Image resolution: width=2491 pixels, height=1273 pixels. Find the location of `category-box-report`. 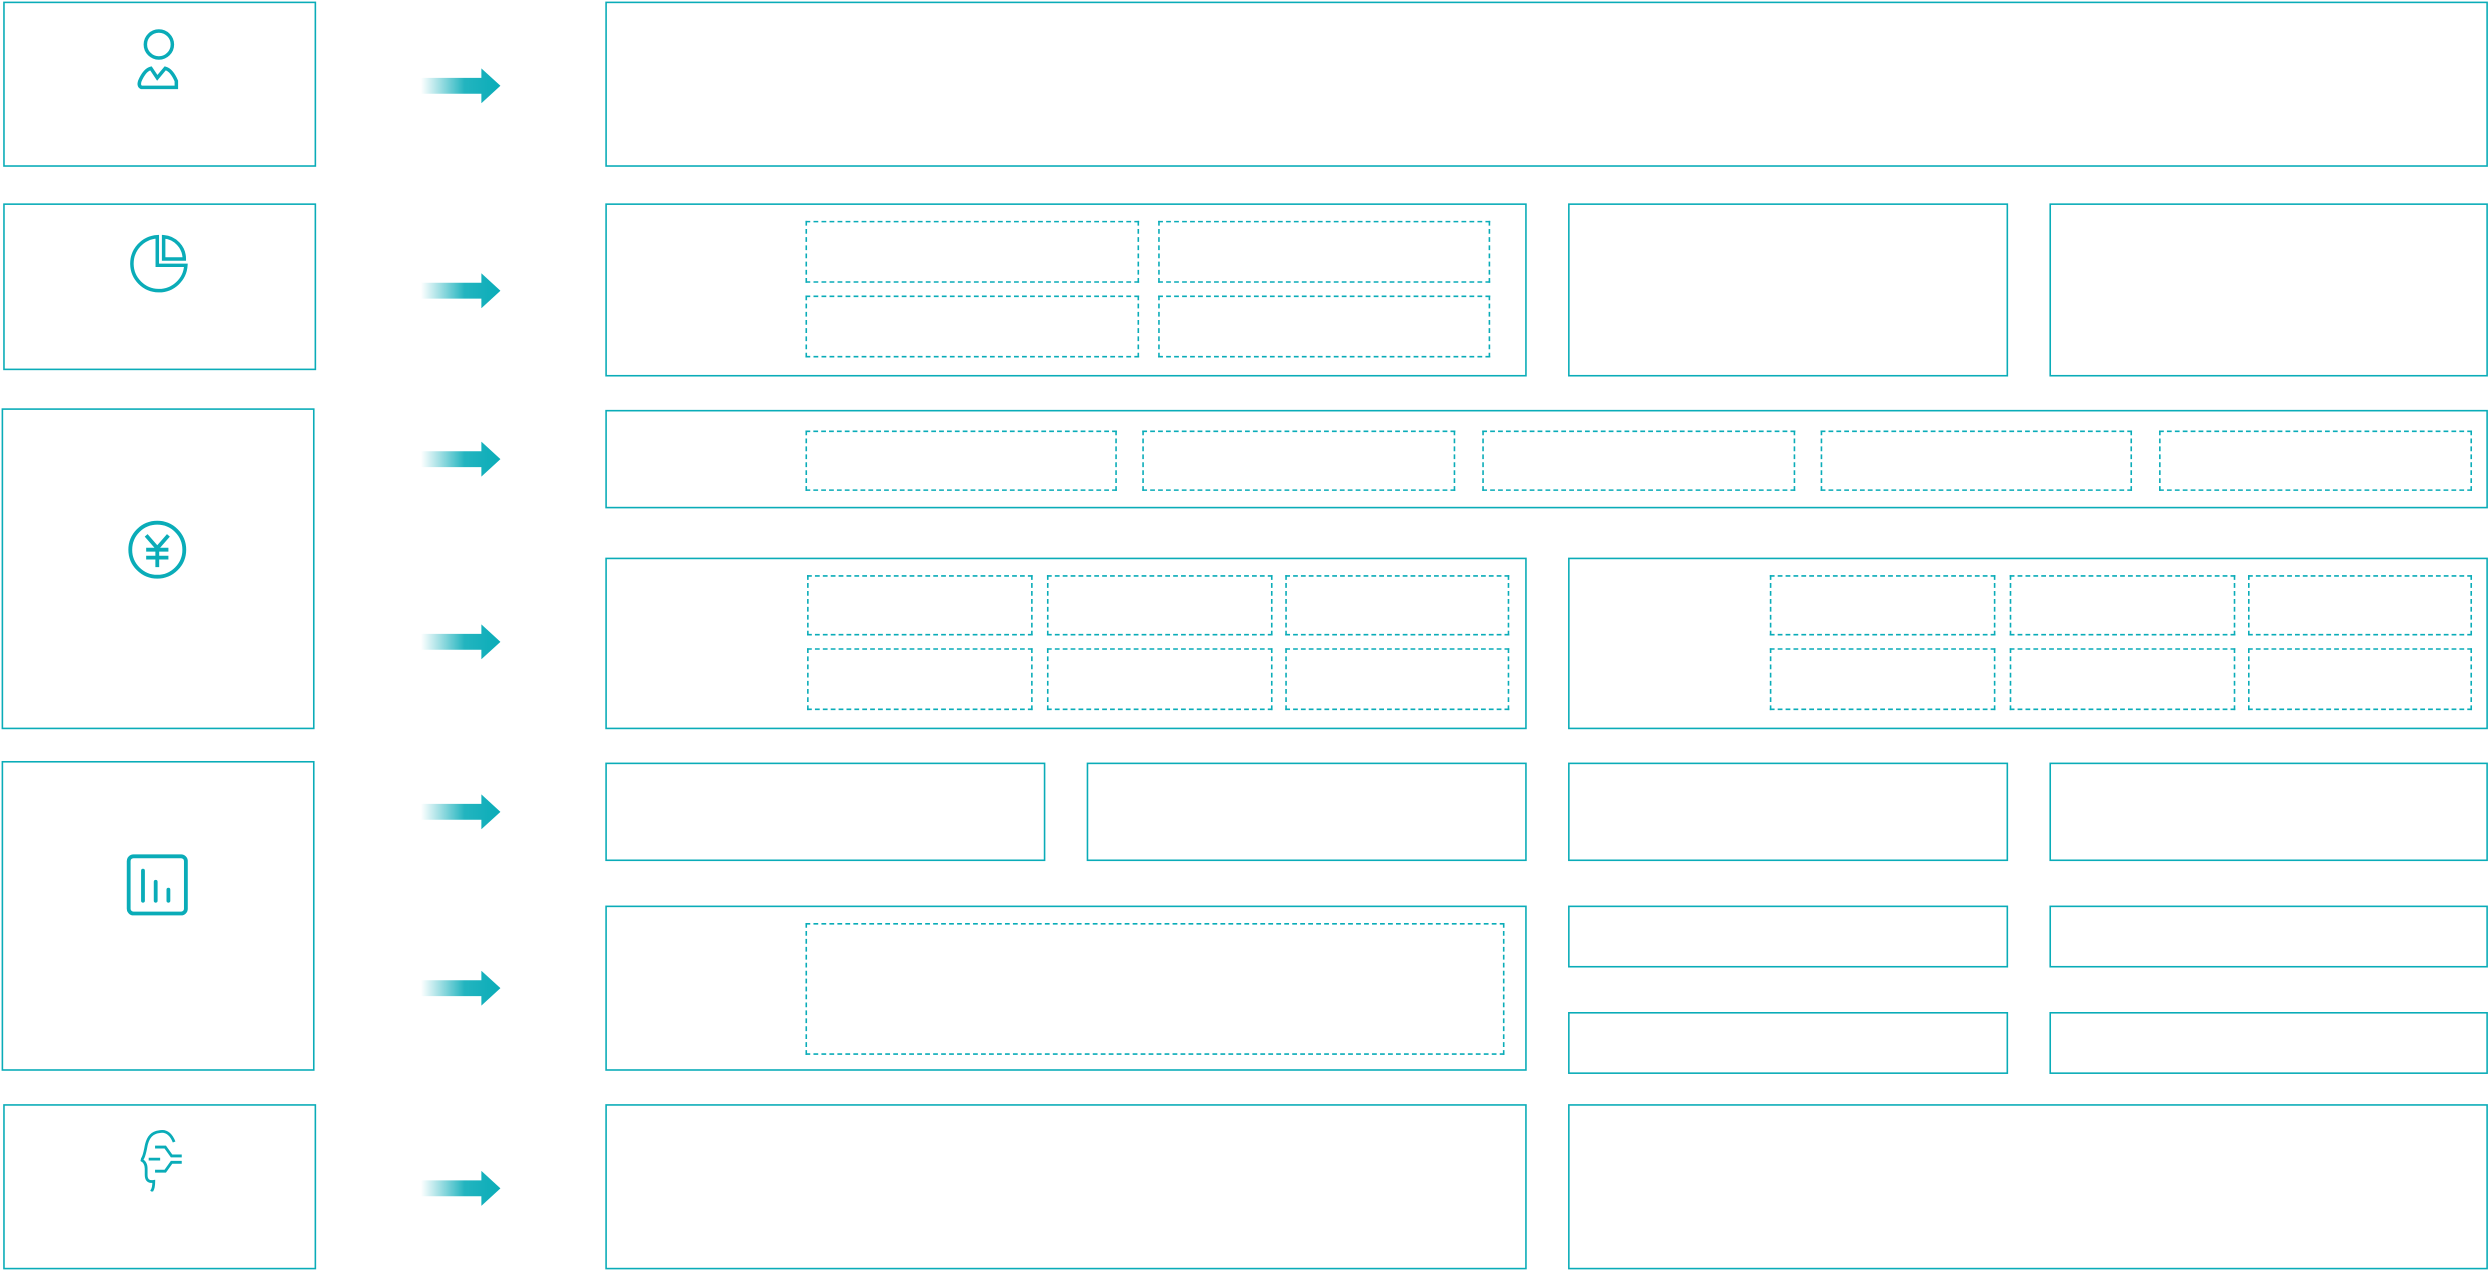

category-box-report is located at coordinates (158, 915).